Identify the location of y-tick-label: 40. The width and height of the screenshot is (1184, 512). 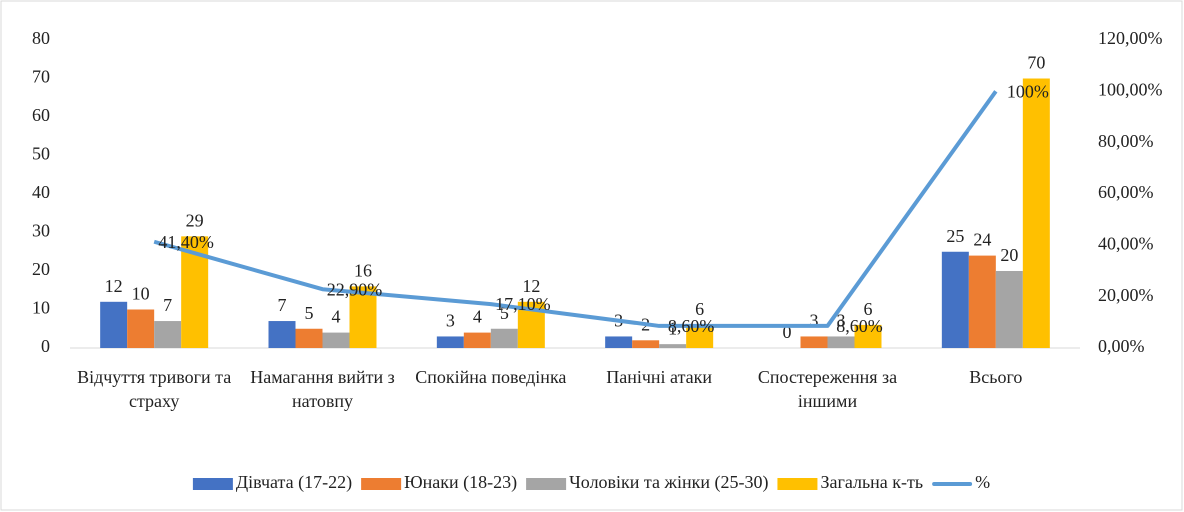
(41, 192).